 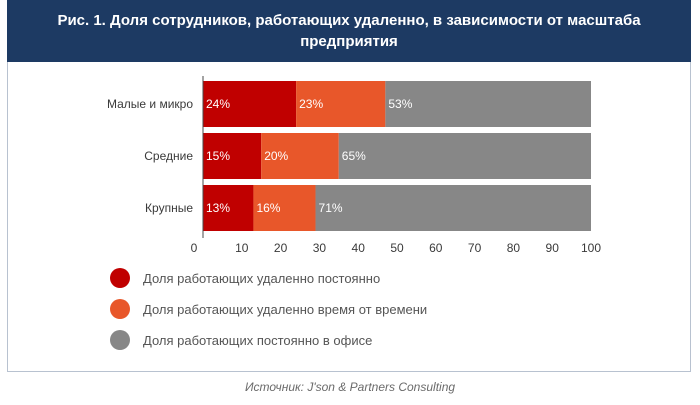 What do you see at coordinates (218, 208) in the screenshot?
I see `data-label: 13%` at bounding box center [218, 208].